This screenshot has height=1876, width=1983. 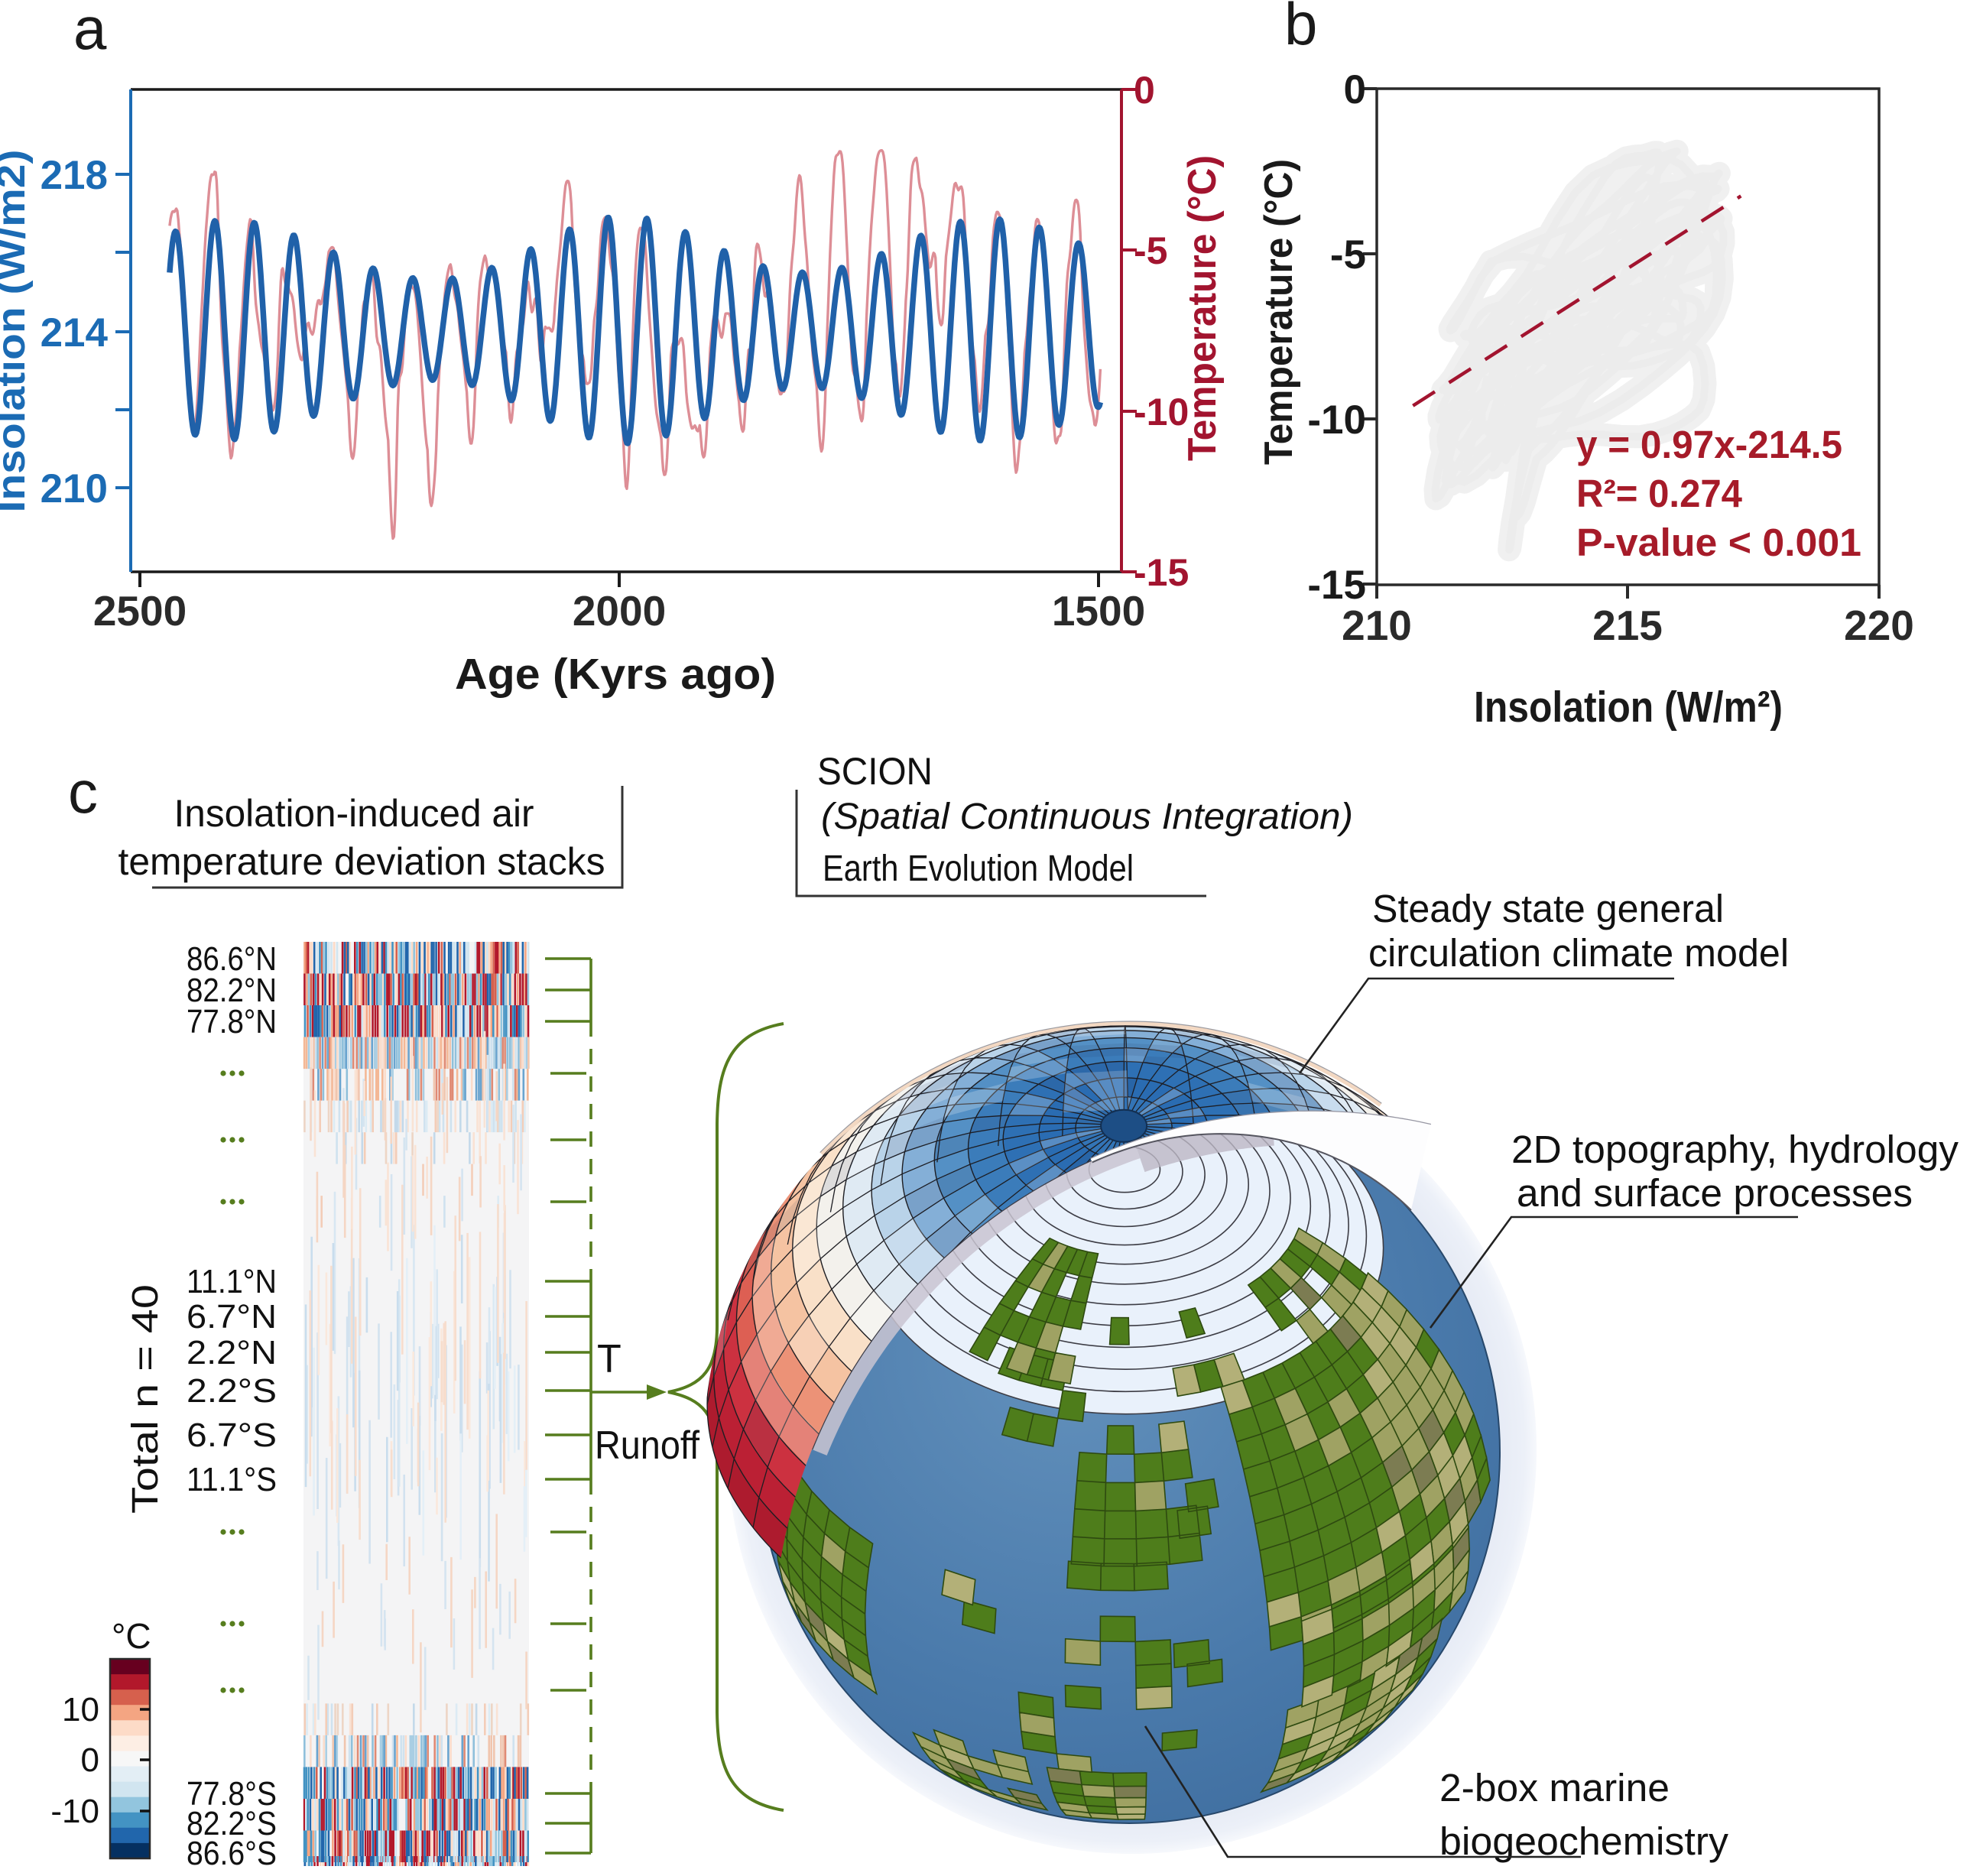 What do you see at coordinates (131, 1636) in the screenshot?
I see `svg-text: °C` at bounding box center [131, 1636].